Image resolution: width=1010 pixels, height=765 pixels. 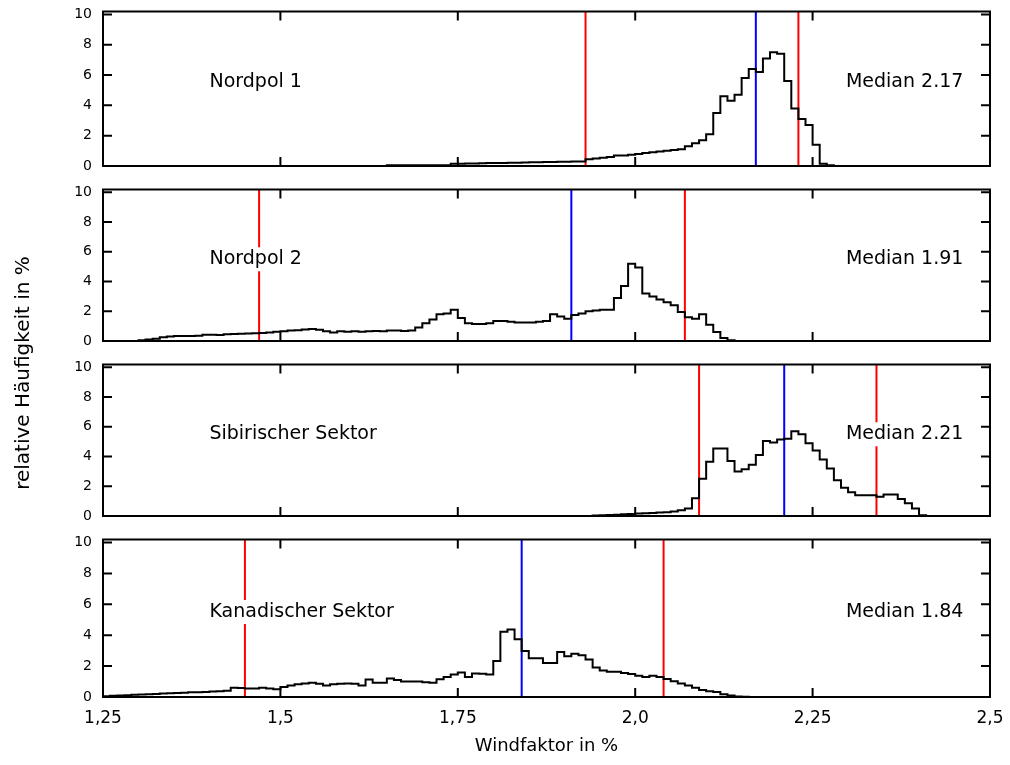 What do you see at coordinates (301, 609) in the screenshot?
I see `annotation: Kanadischer Sektor` at bounding box center [301, 609].